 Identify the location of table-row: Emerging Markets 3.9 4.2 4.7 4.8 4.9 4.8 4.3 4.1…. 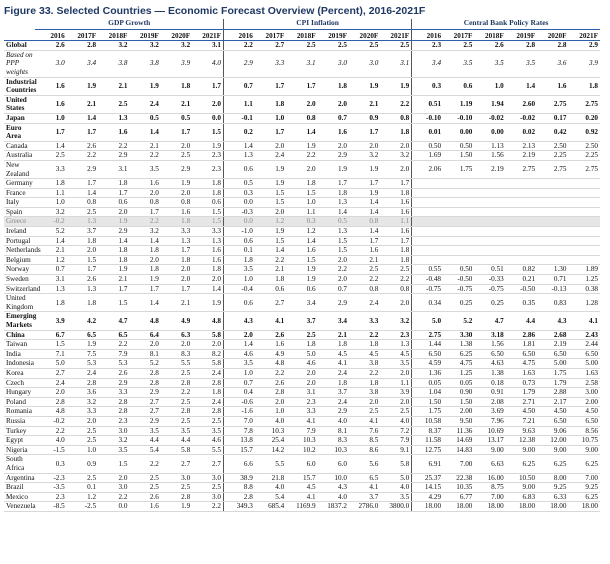
(302, 321).